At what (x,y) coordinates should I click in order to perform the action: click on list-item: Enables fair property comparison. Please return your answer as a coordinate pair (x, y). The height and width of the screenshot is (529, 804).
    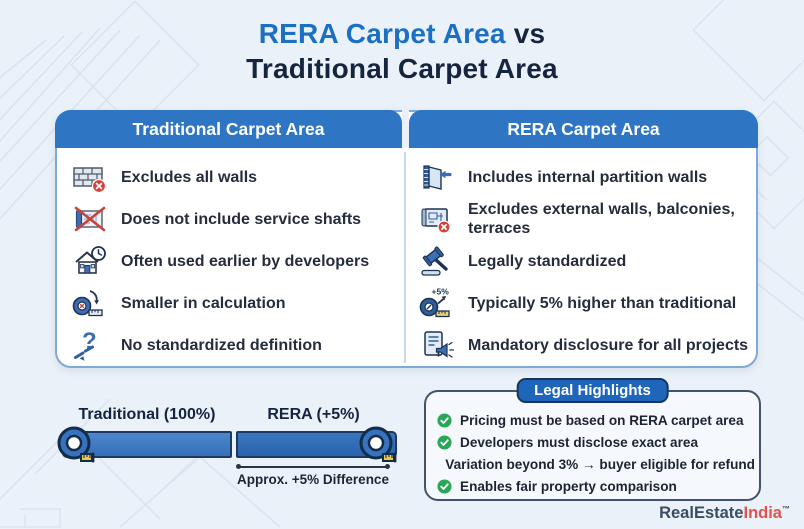
    Looking at the image, I should click on (596, 486).